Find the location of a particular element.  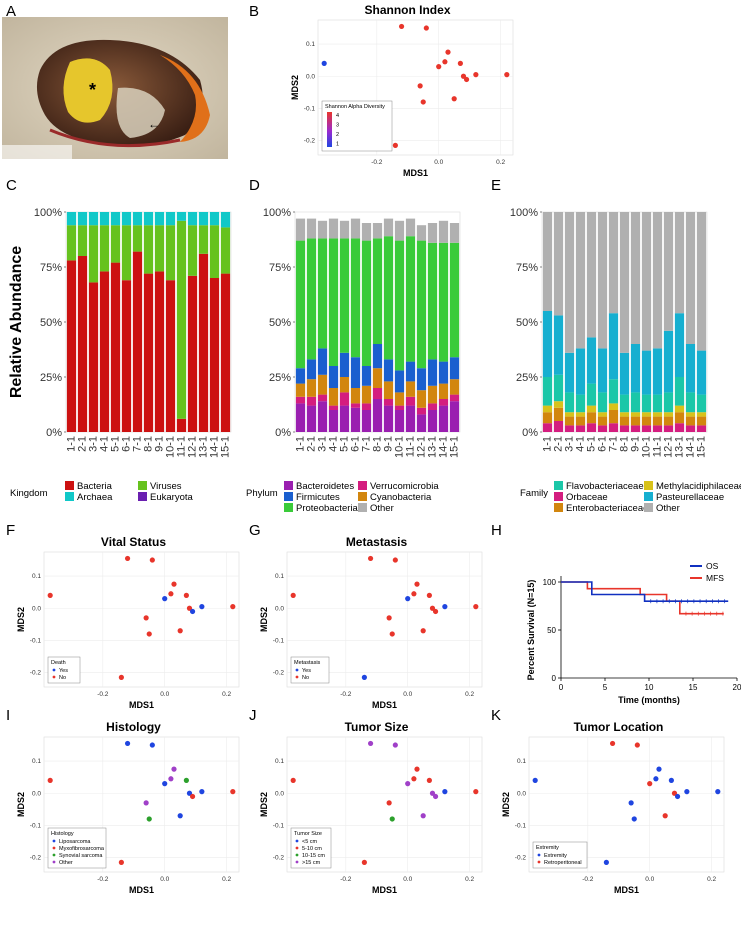

y-axis-label: MDS2 is located at coordinates (264, 804).